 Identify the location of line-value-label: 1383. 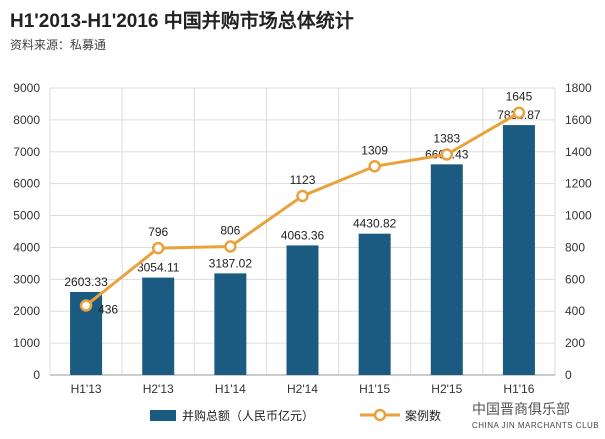
(446, 138).